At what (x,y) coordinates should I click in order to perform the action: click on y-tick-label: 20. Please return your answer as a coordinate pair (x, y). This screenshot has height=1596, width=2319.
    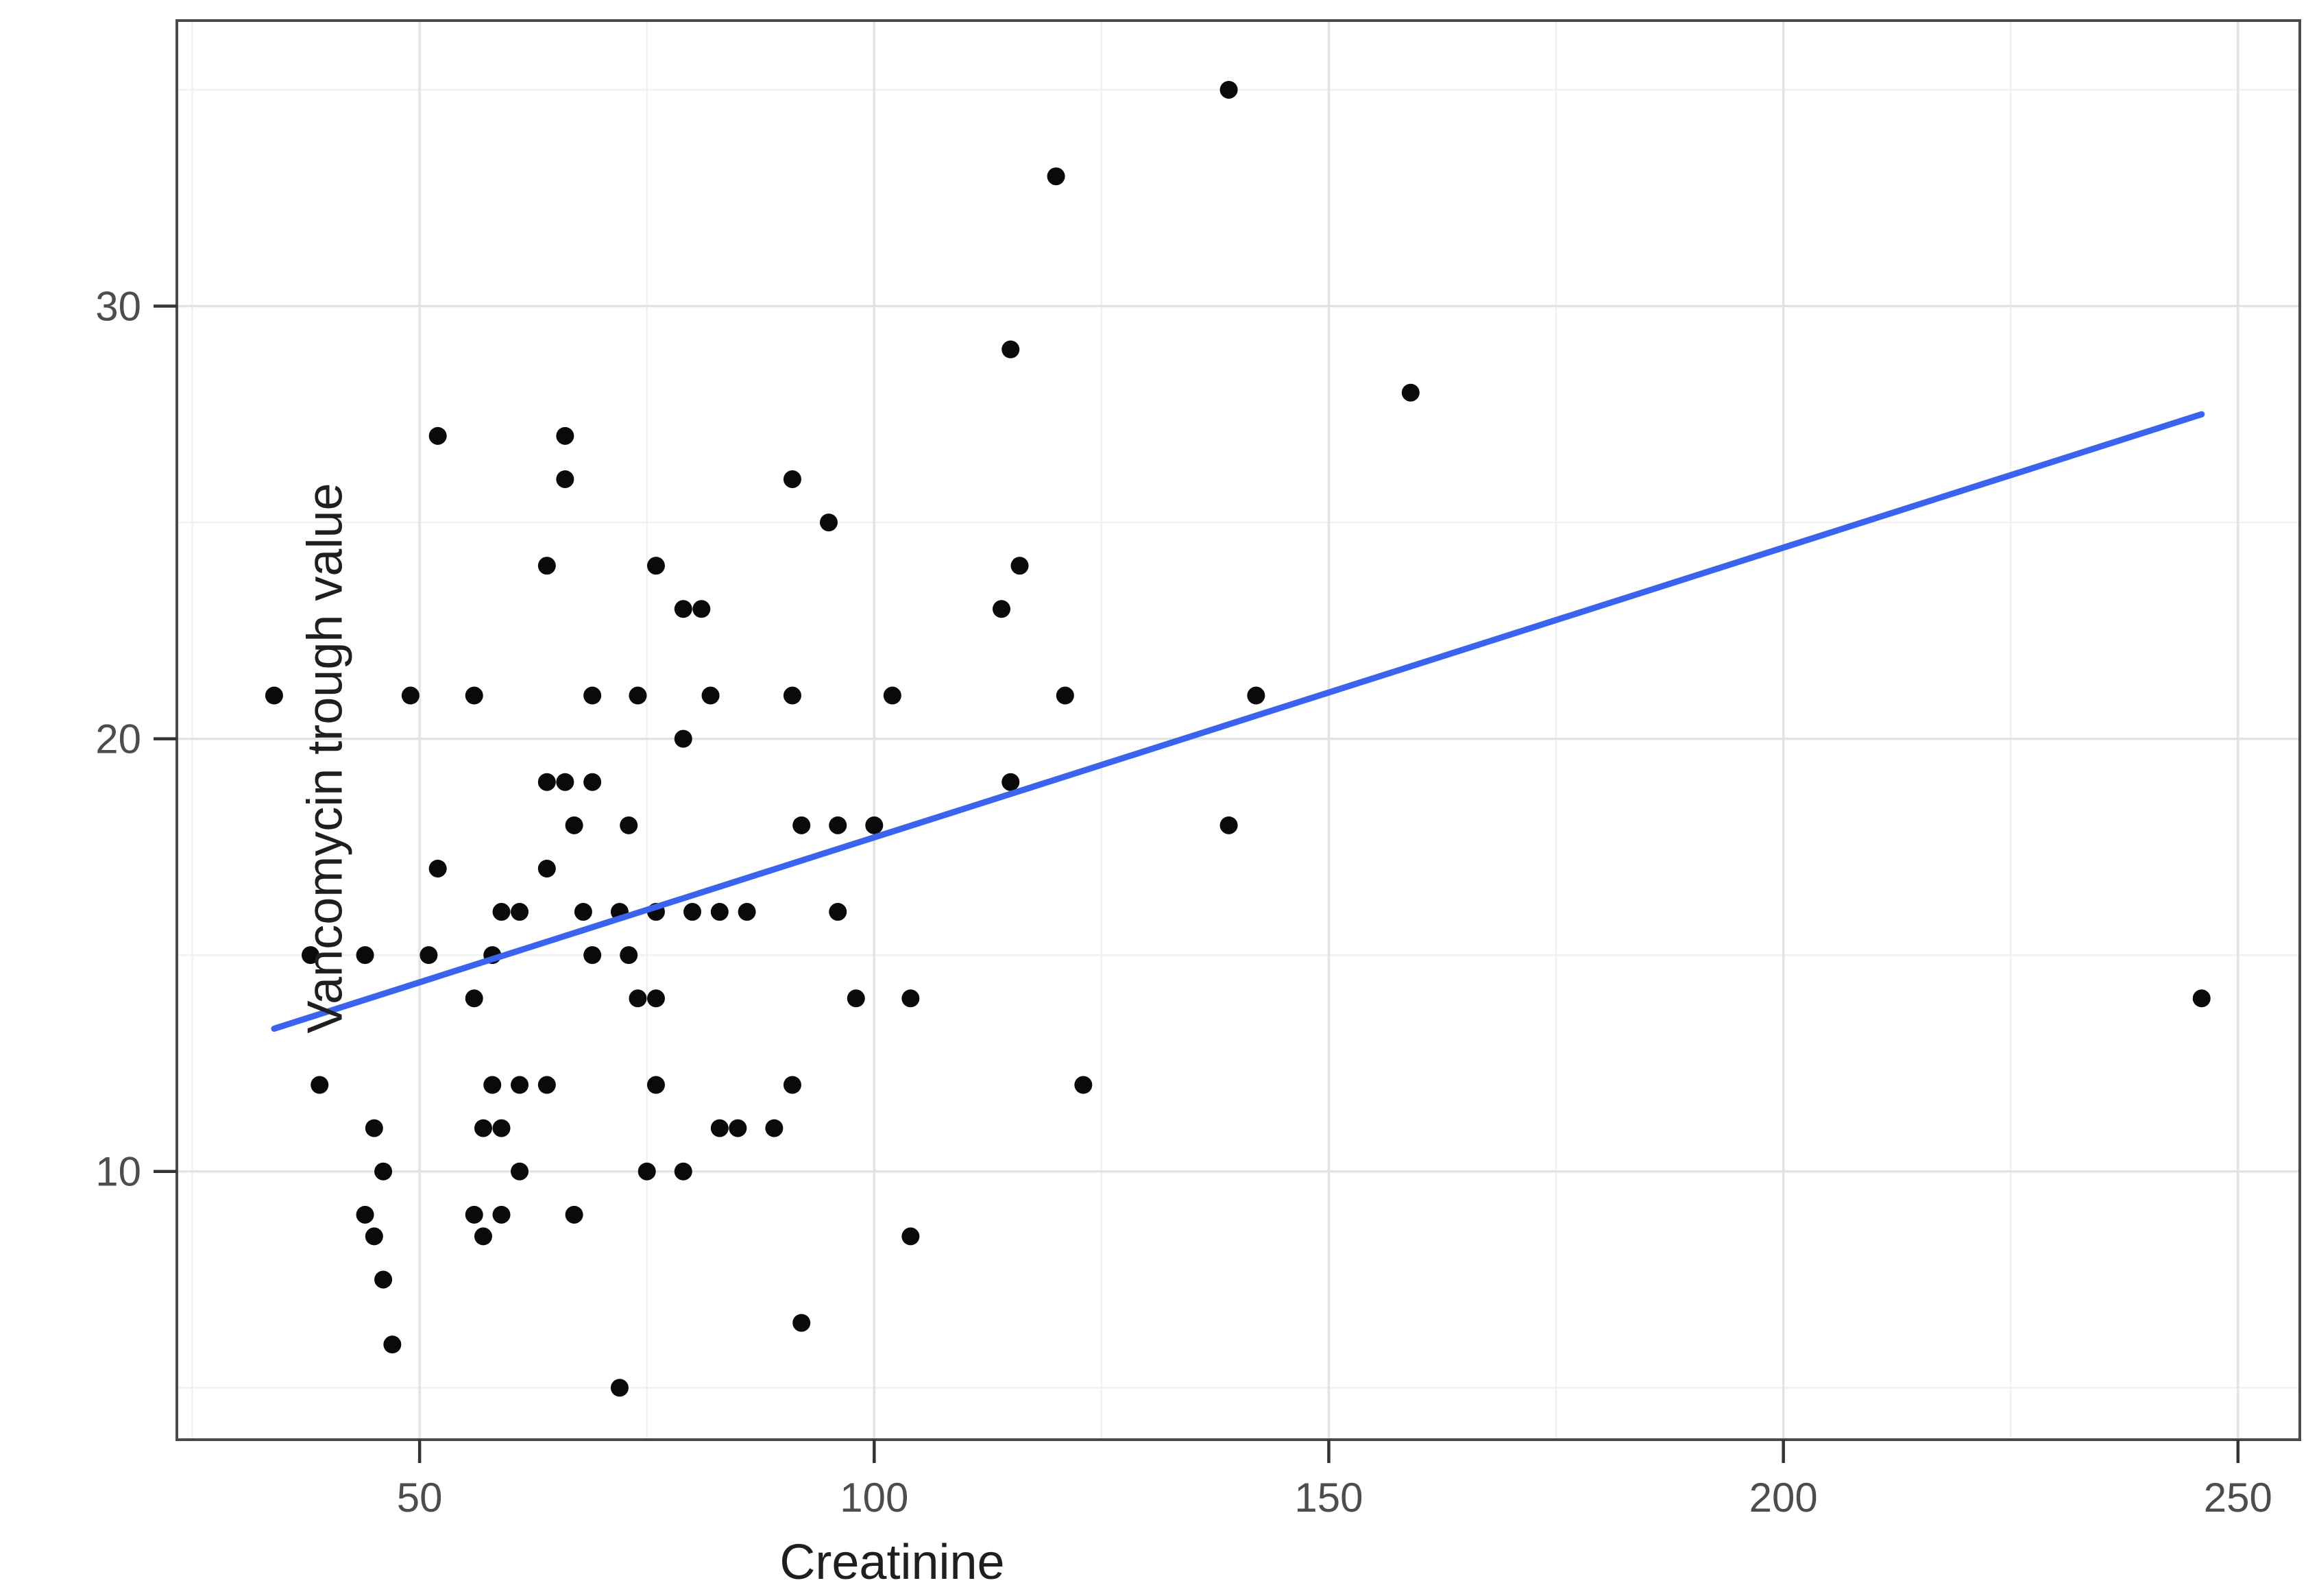
    Looking at the image, I should click on (118, 739).